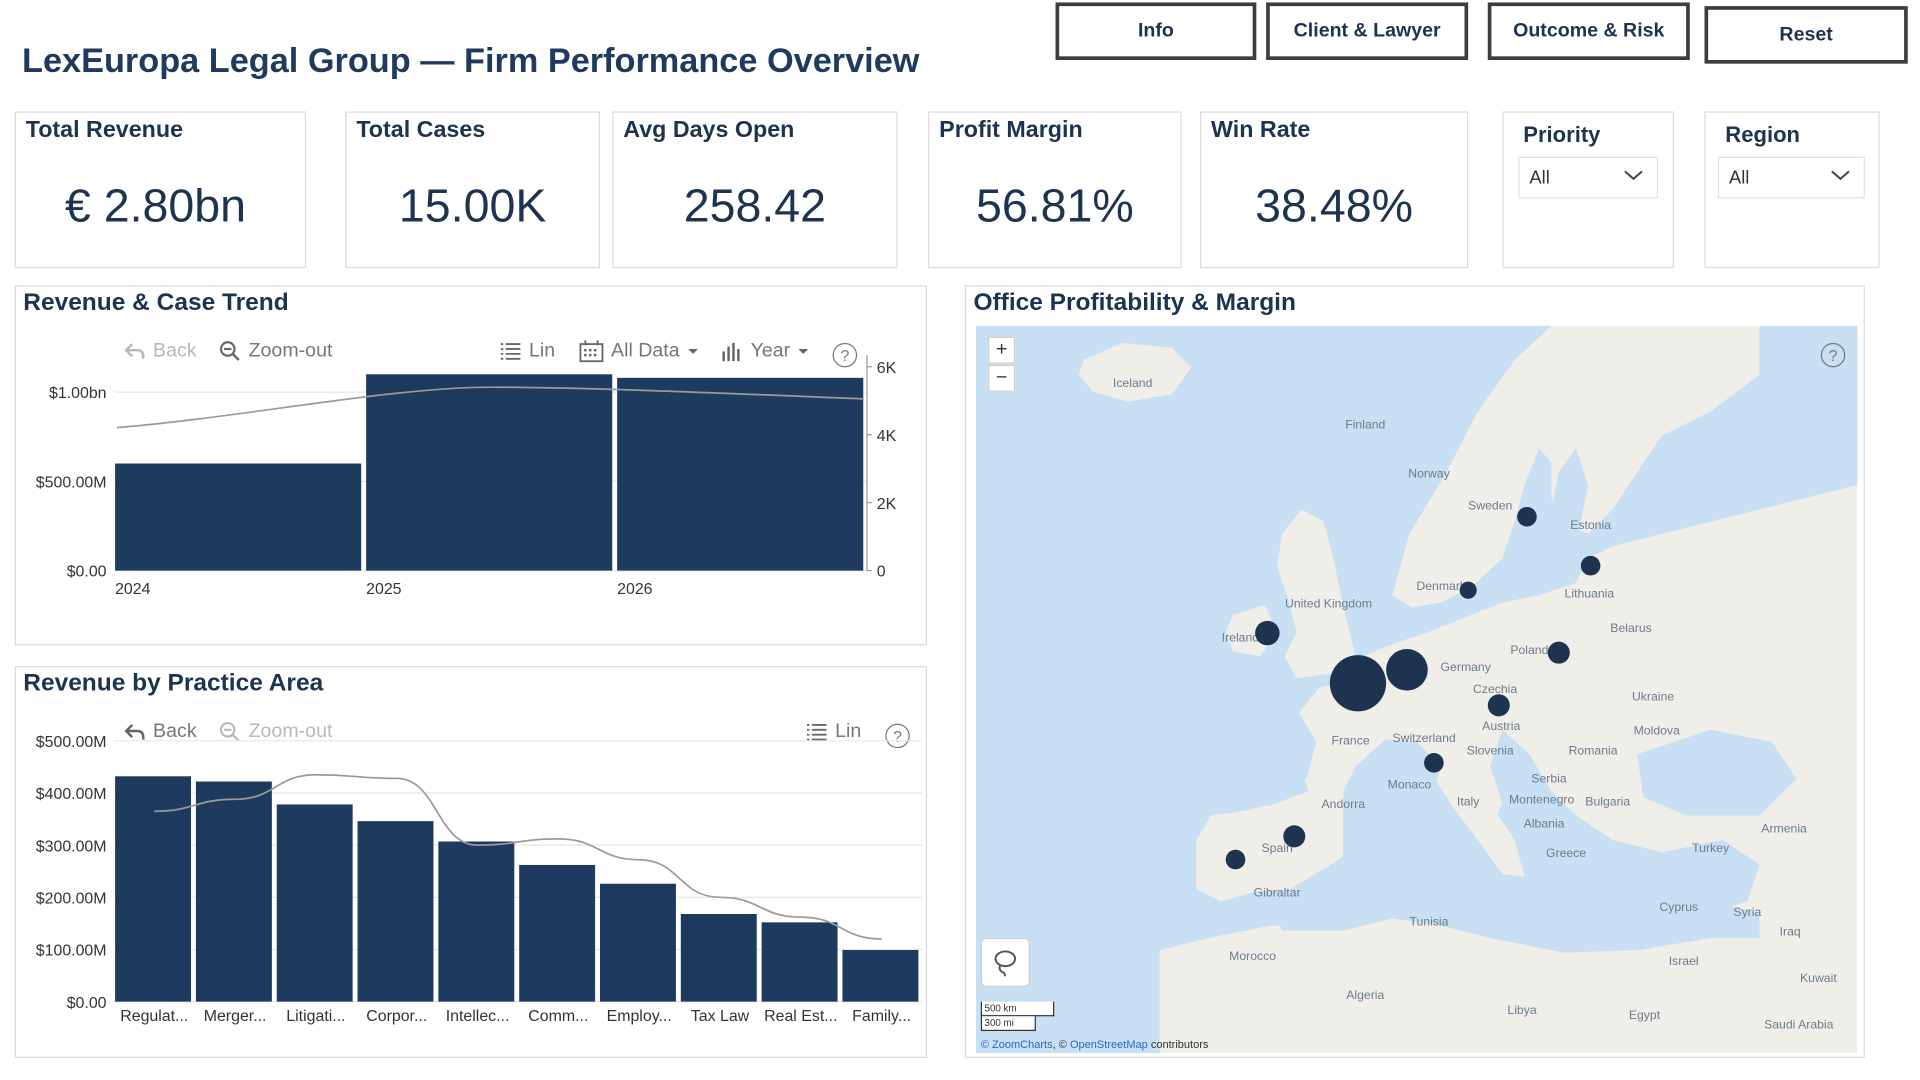 The height and width of the screenshot is (1080, 1920). I want to click on map-zoom-out-button: −, so click(1002, 378).